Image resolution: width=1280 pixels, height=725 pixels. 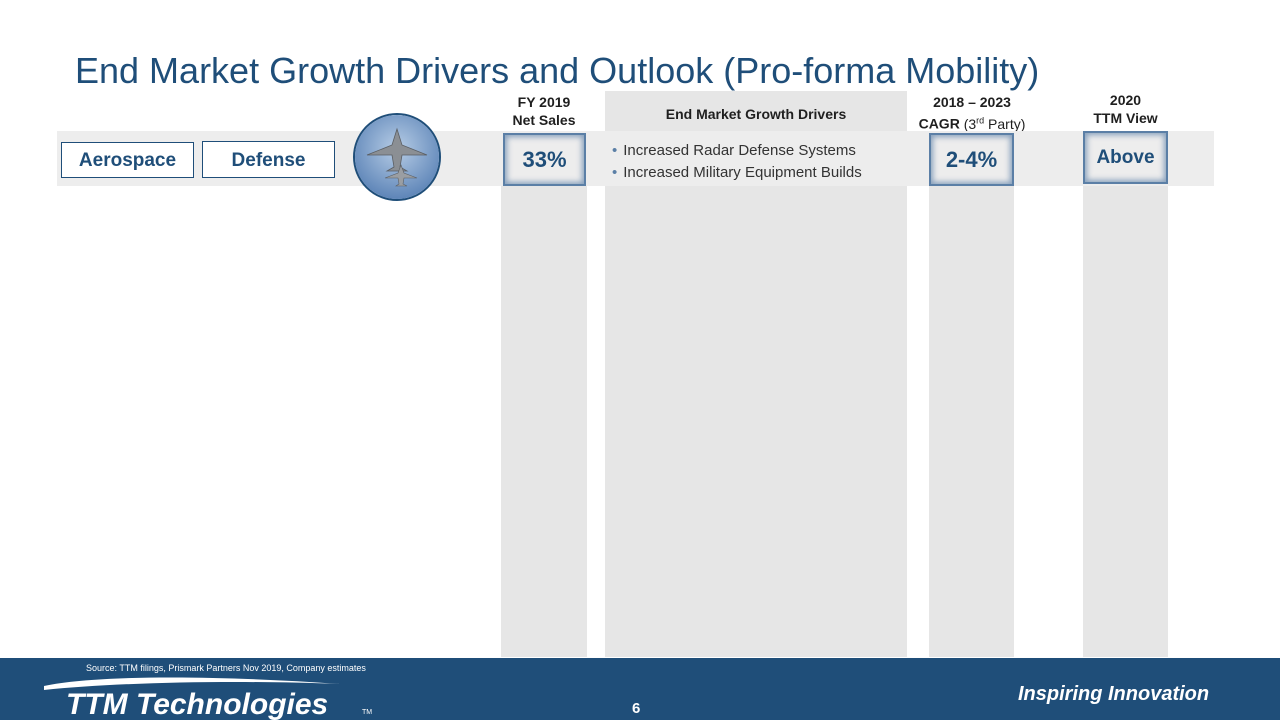 I want to click on fighter-jets-image, so click(x=397, y=157).